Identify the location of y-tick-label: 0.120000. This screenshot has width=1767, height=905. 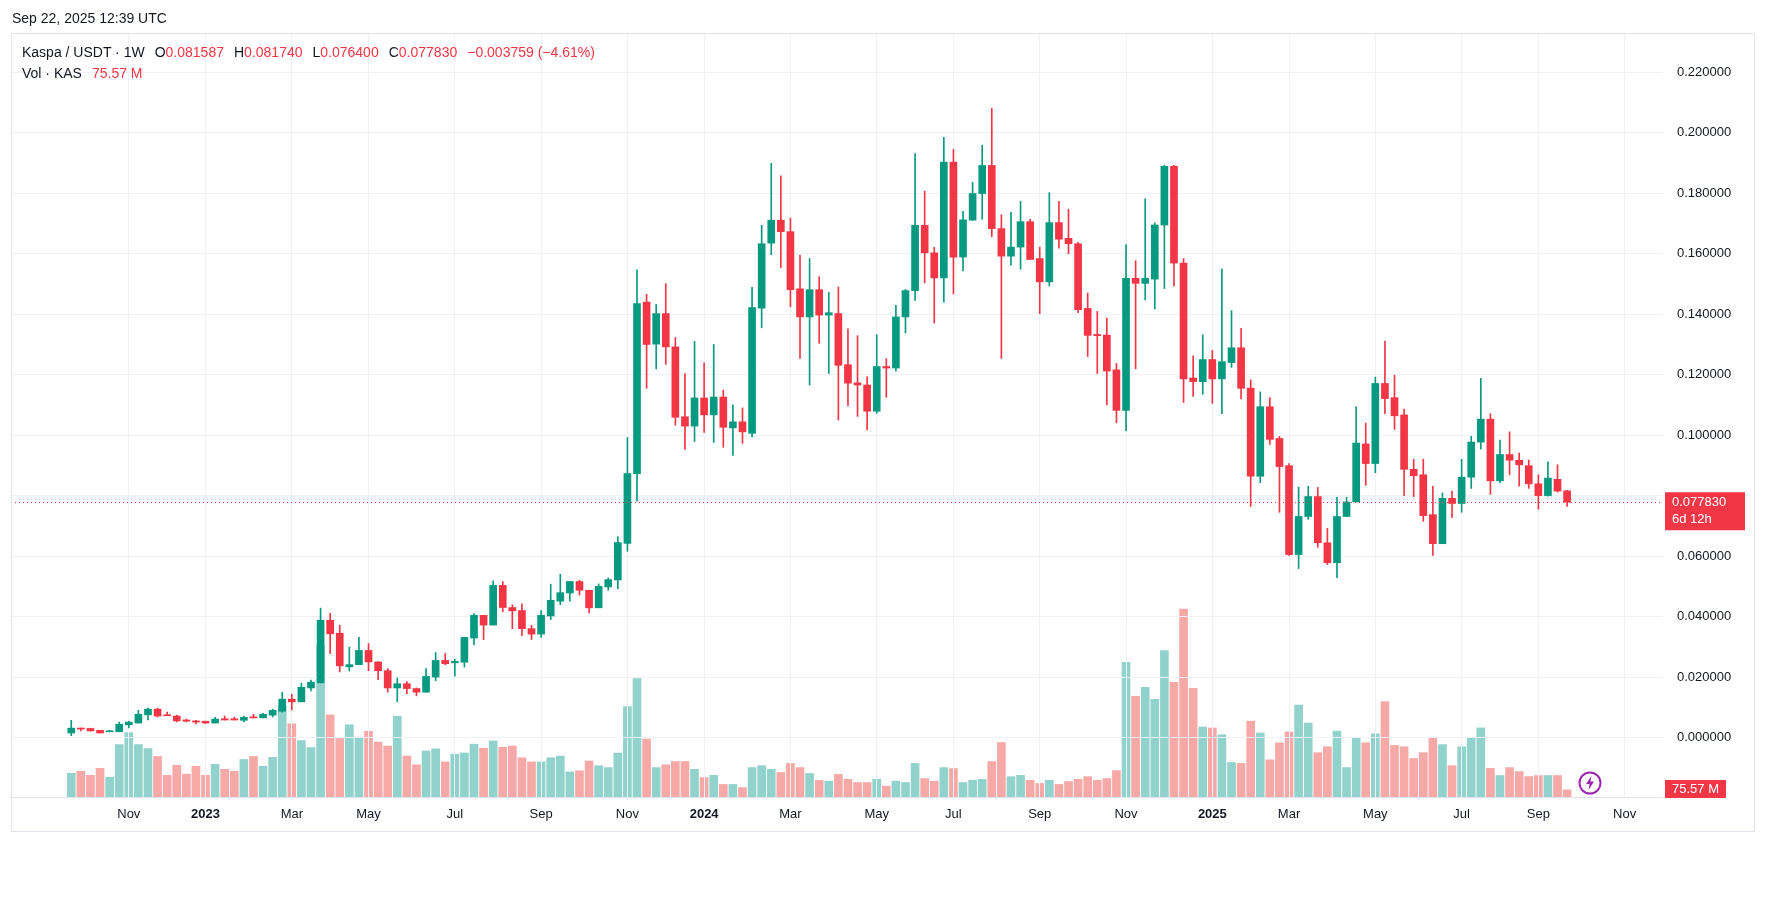
(1704, 374).